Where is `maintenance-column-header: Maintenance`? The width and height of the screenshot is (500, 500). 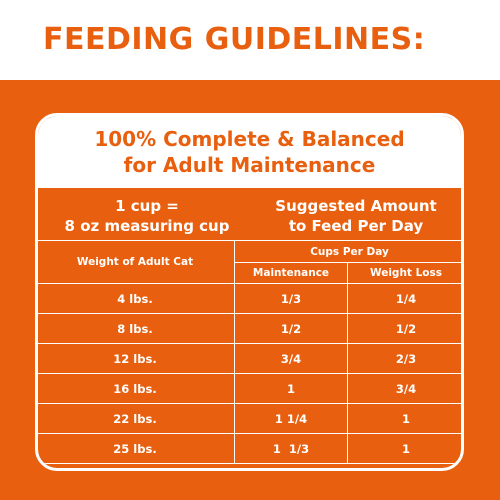
maintenance-column-header: Maintenance is located at coordinates (291, 273).